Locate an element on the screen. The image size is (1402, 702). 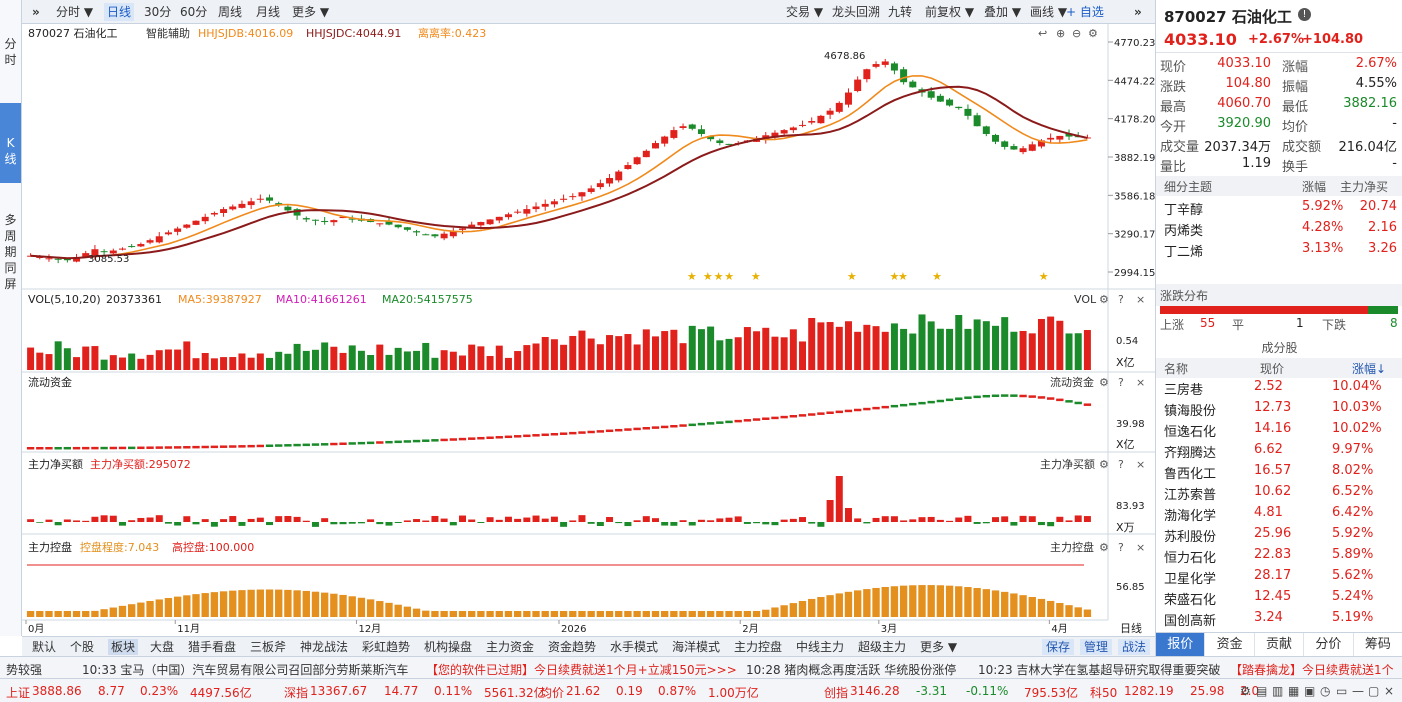
indicator-tab: 主力控盘 is located at coordinates (758, 647).